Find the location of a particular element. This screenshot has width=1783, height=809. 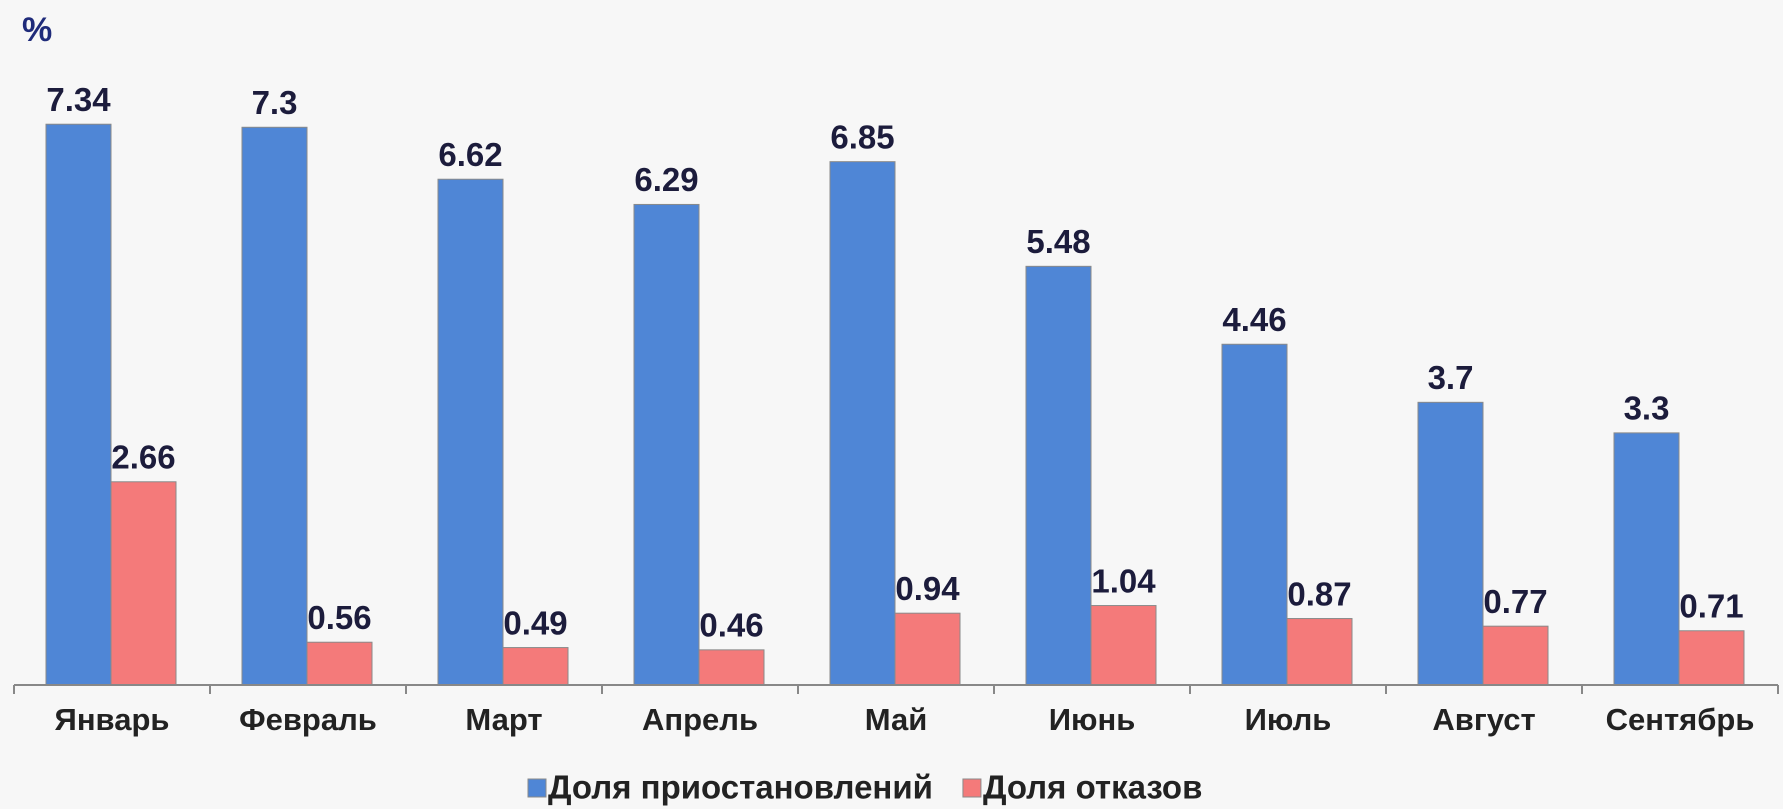

value-label: 0.87 is located at coordinates (1319, 593).